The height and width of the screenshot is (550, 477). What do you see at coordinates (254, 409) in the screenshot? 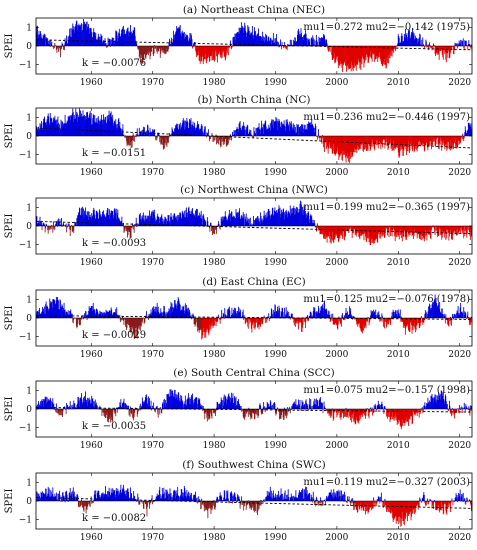
I see `spei-series` at bounding box center [254, 409].